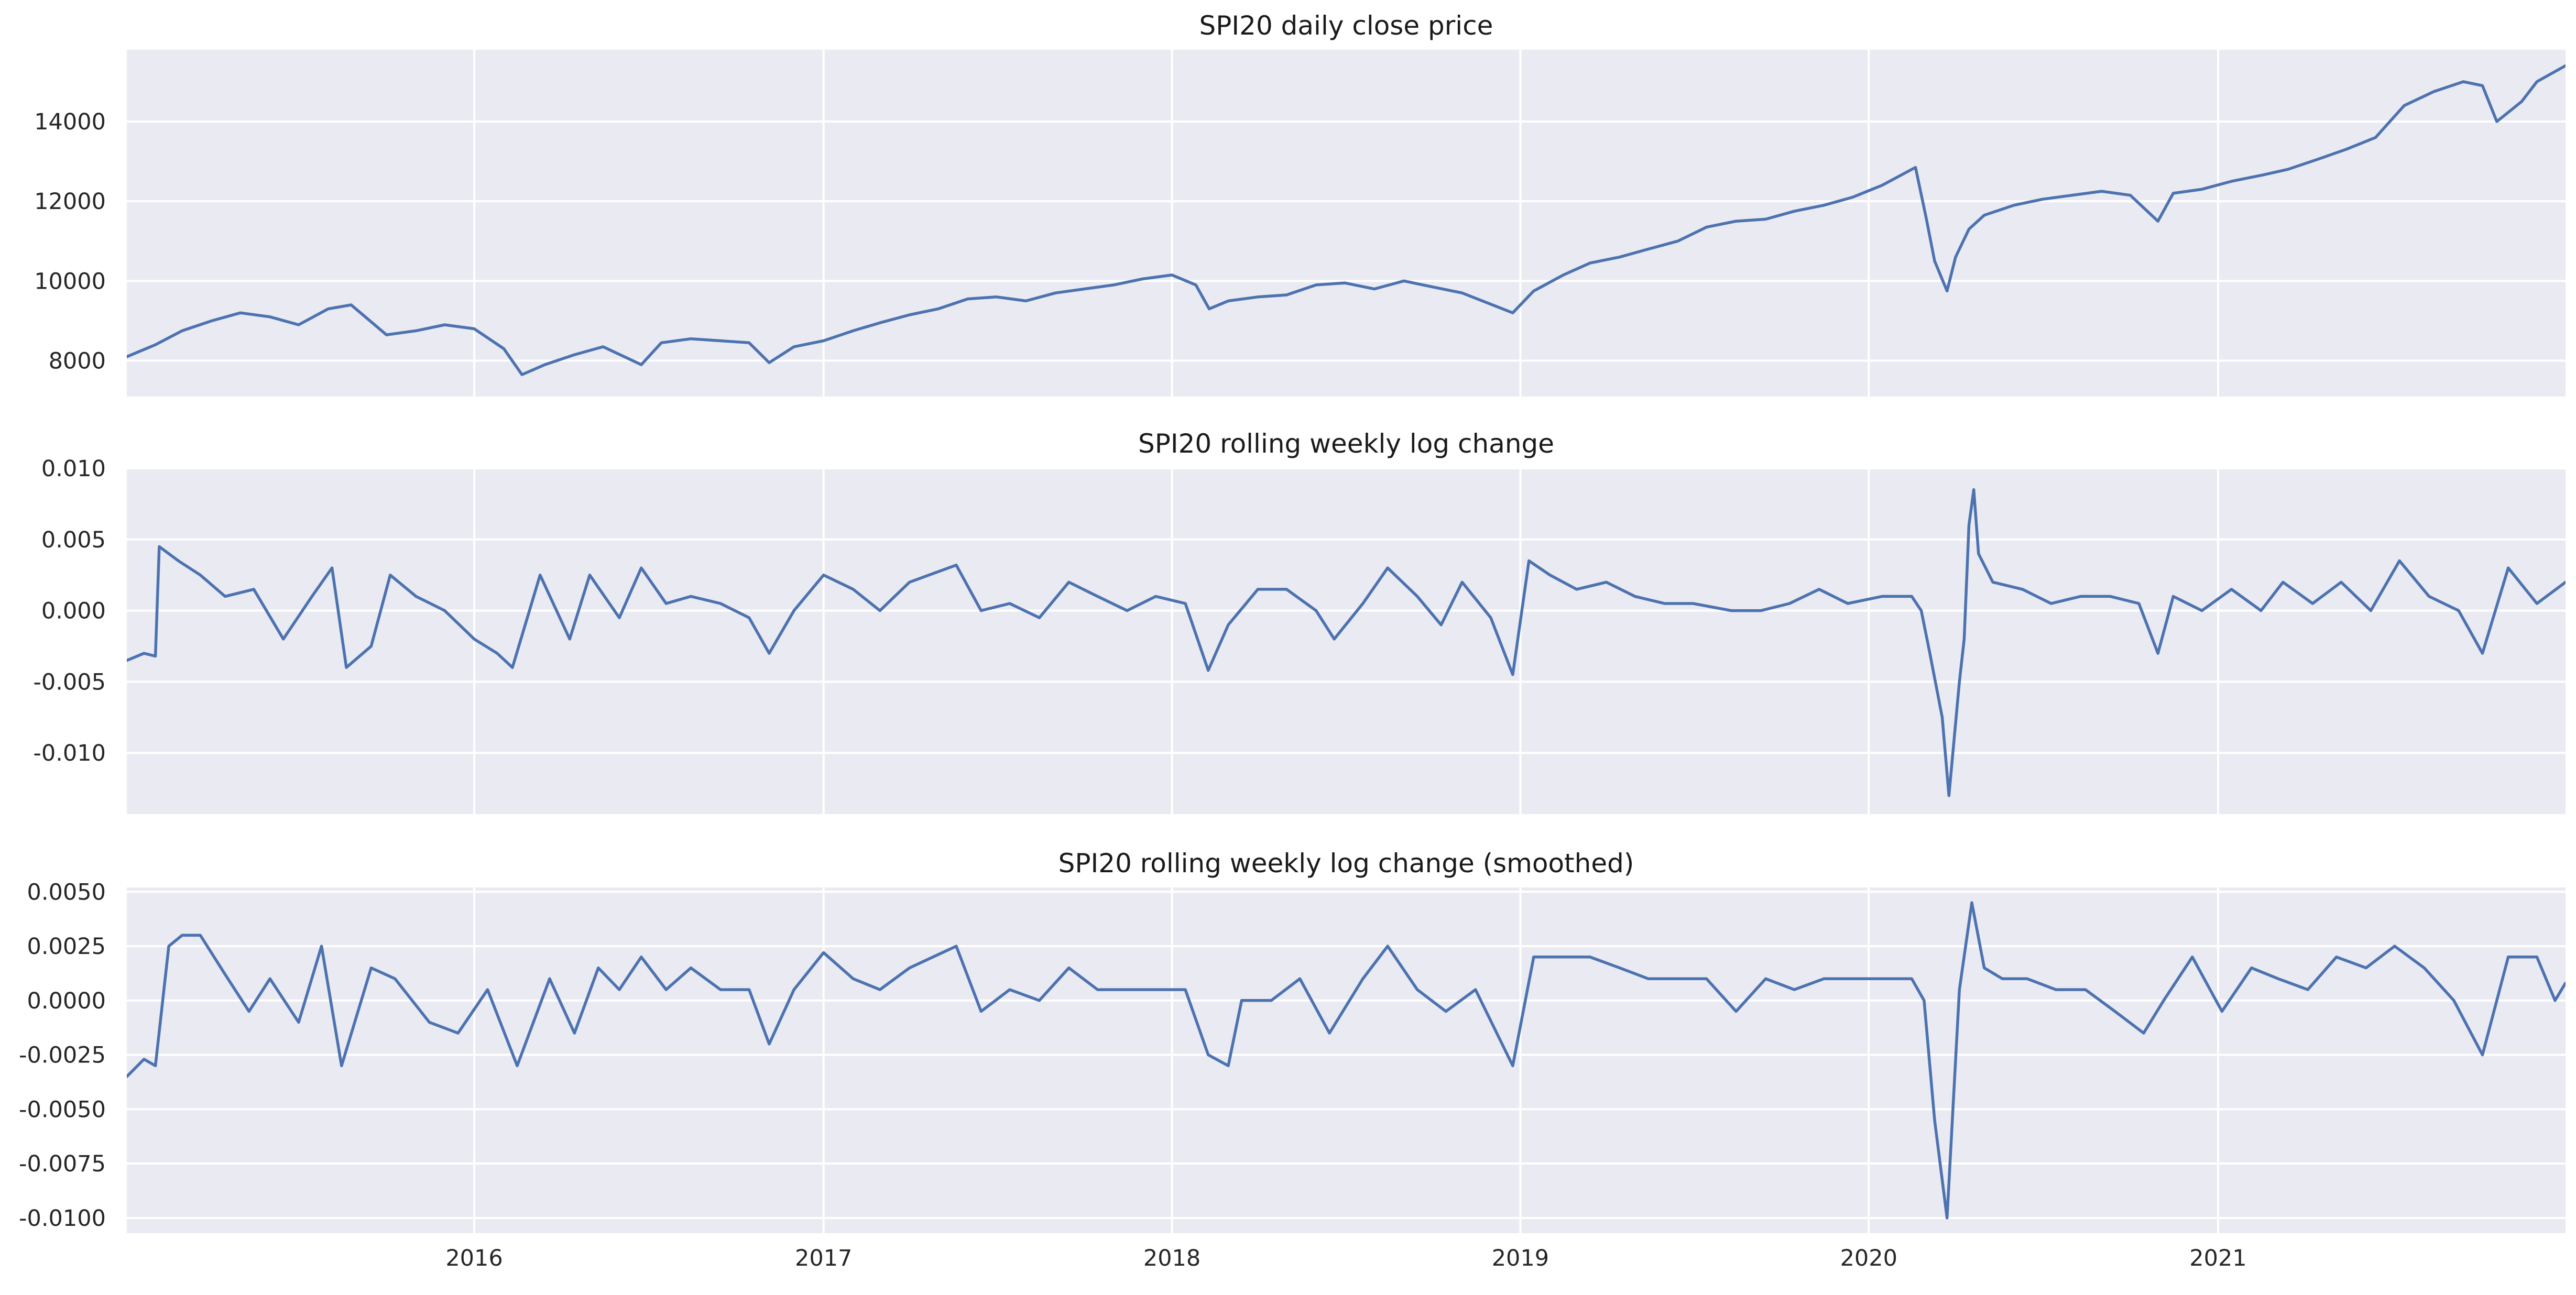 The width and height of the screenshot is (2576, 1295). What do you see at coordinates (66, 1001) in the screenshot?
I see `smoothed-y-tick-label: 0.0000` at bounding box center [66, 1001].